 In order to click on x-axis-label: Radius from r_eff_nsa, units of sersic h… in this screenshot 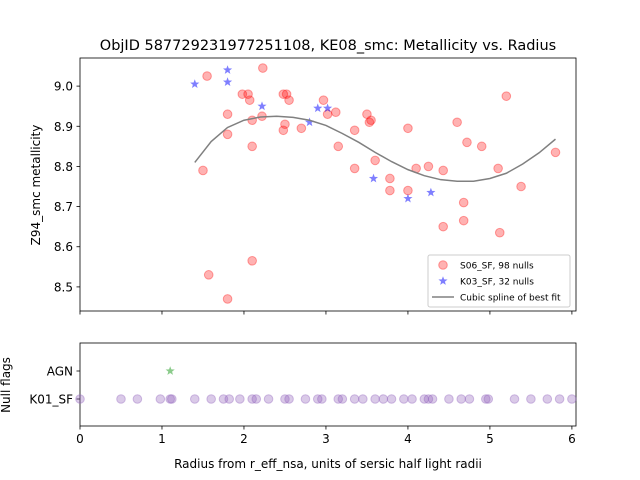, I will do `click(328, 464)`.